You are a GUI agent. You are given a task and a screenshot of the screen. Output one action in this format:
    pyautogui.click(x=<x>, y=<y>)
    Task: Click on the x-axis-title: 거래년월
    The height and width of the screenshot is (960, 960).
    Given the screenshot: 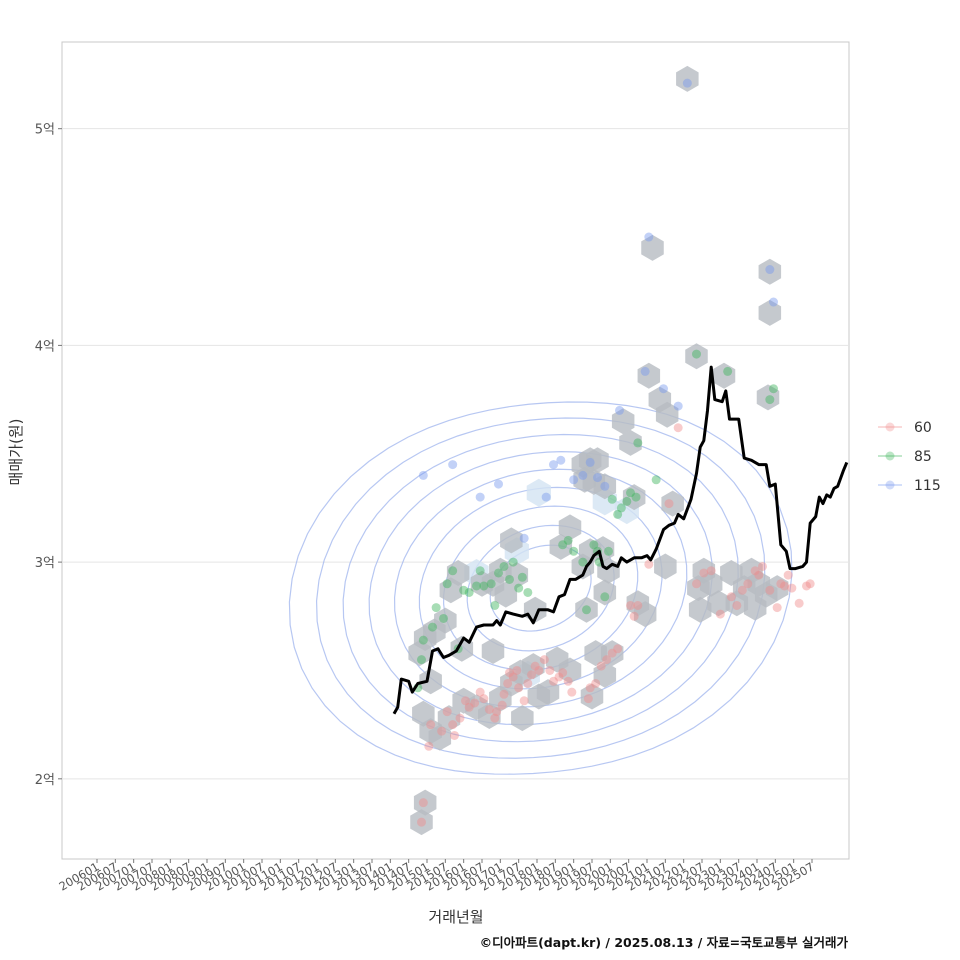 What is the action you would take?
    pyautogui.click(x=455, y=917)
    